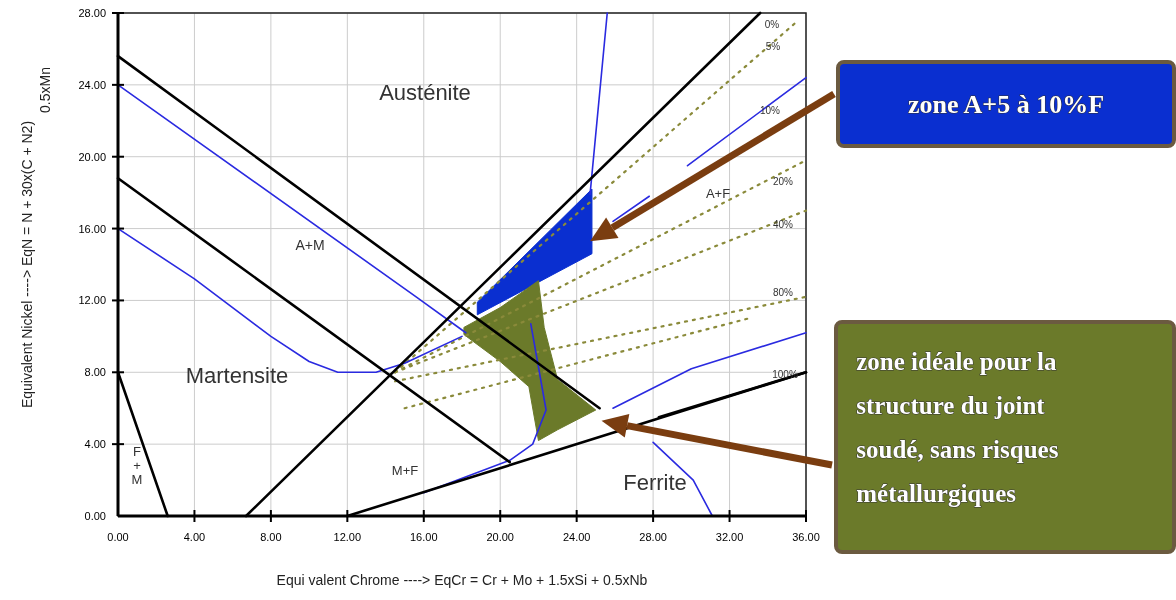 This screenshot has height=600, width=1176. Describe the element at coordinates (118, 537) in the screenshot. I see `x-tick-label: 0.00` at that location.